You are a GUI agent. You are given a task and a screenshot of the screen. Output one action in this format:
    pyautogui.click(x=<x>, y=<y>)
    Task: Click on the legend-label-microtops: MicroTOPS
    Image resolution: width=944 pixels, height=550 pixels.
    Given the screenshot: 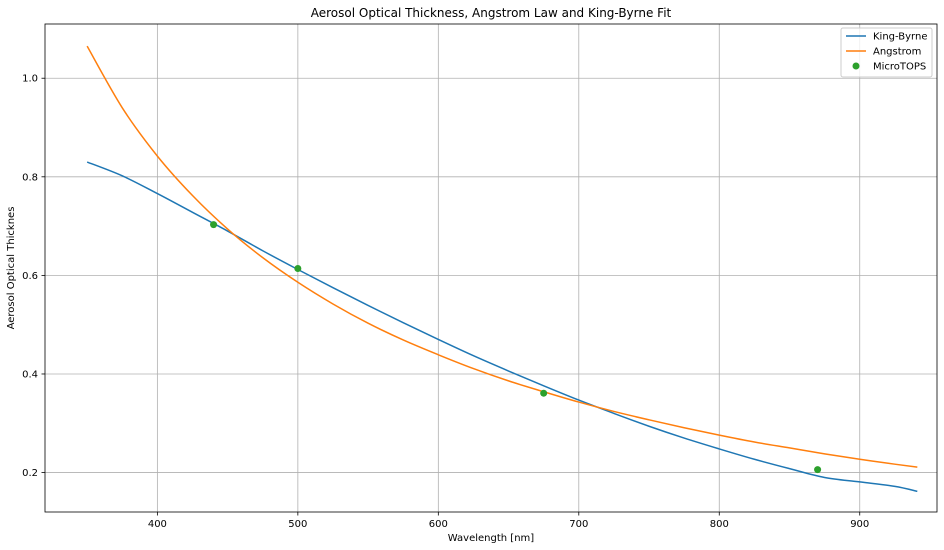 What is the action you would take?
    pyautogui.click(x=899, y=67)
    